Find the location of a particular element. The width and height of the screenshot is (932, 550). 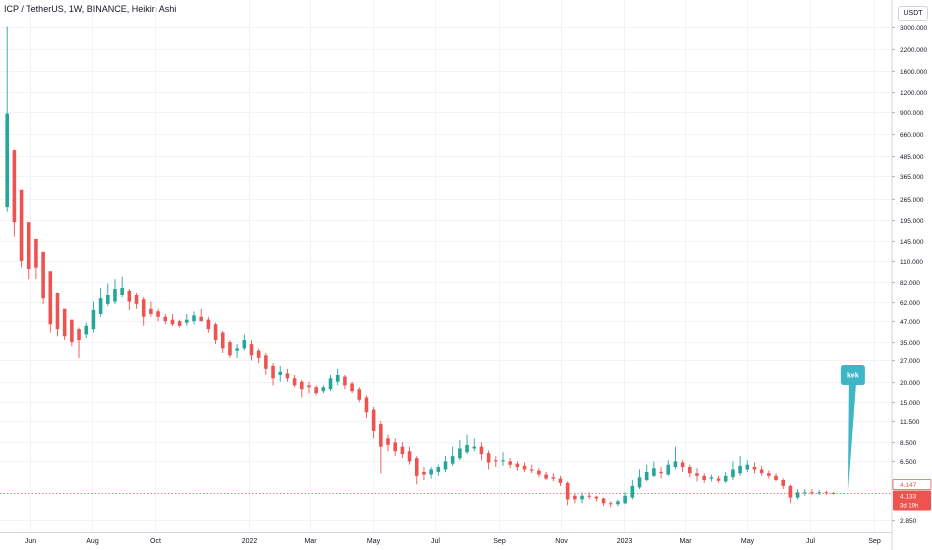

currency-unit-button: USDT is located at coordinates (913, 13).